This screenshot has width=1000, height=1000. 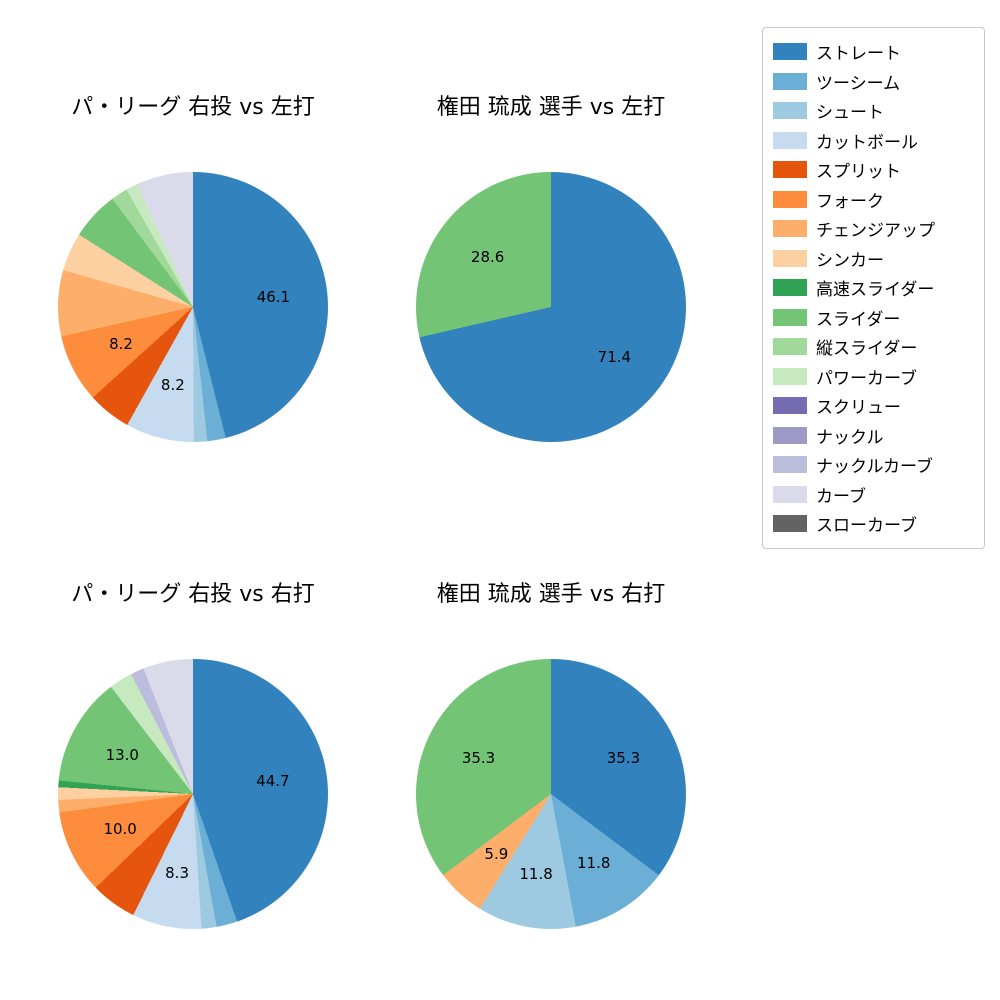 I want to click on chart-title-player-vs-left: 権田 琉成 選手 vs 左打, so click(x=551, y=107).